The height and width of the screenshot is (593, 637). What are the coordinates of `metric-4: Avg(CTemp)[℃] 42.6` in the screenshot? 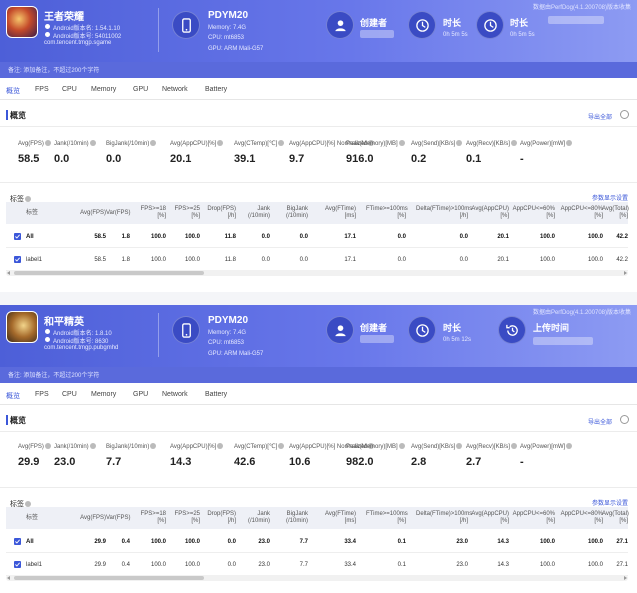 It's located at (259, 454).